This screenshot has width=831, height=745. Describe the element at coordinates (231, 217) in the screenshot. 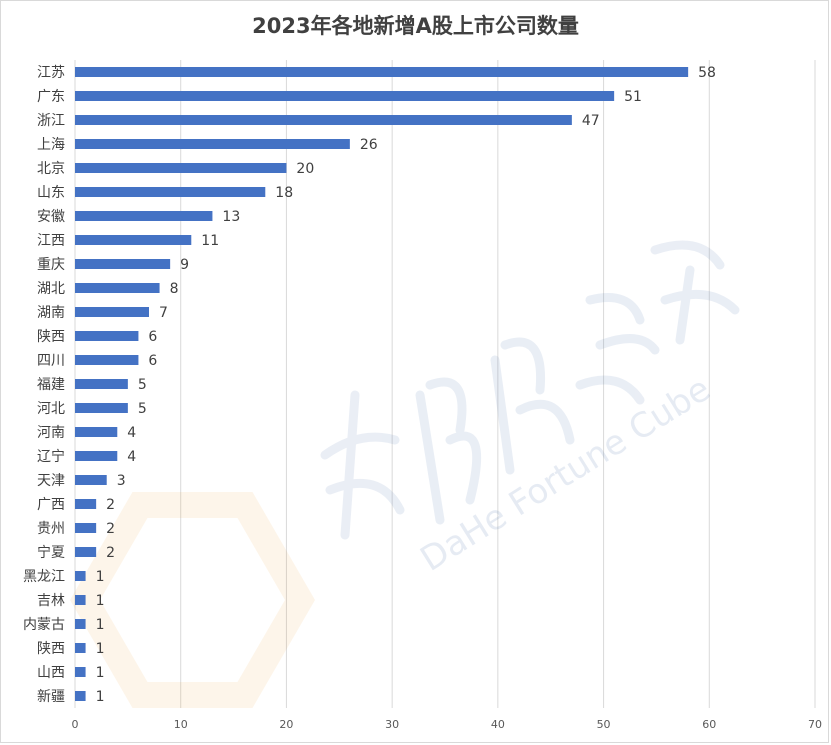

I see `value-label: 13` at that location.